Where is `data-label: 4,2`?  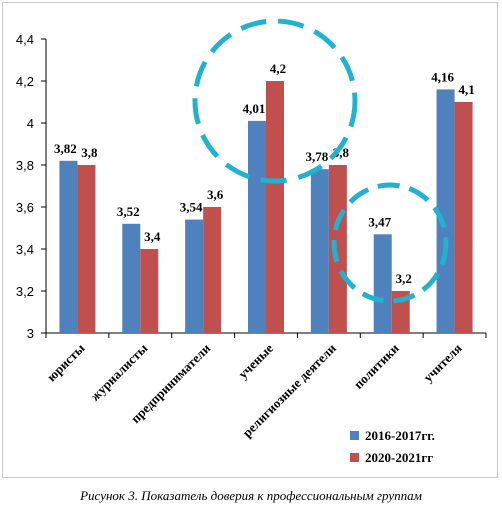 data-label: 4,2 is located at coordinates (278, 68).